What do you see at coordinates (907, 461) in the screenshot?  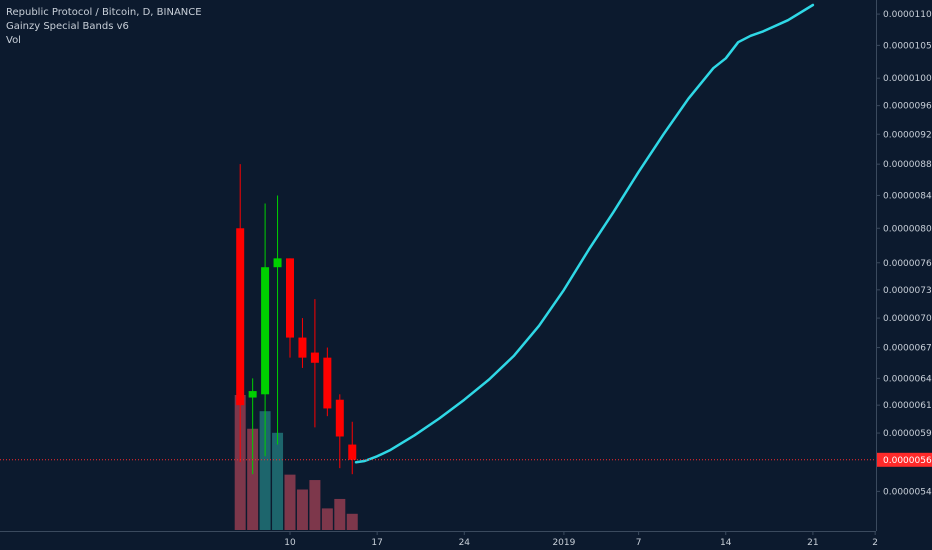 I see `last-price-label: 0.00000567` at bounding box center [907, 461].